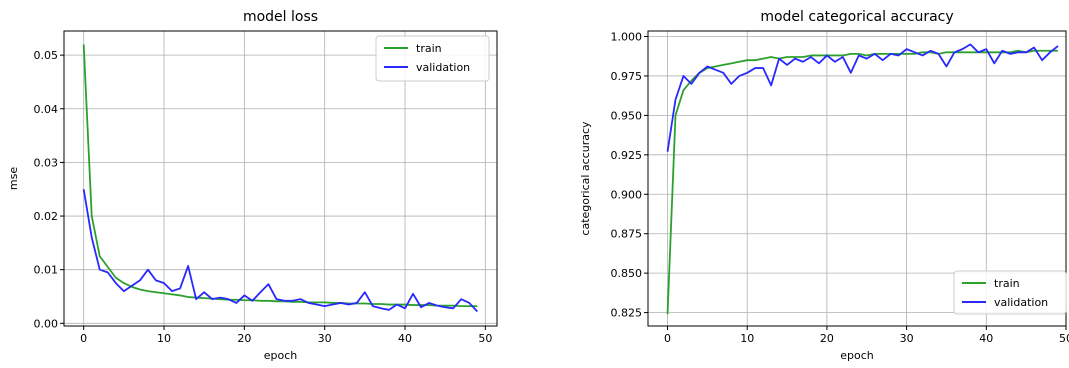 The width and height of the screenshot is (1069, 368). What do you see at coordinates (856, 17) in the screenshot?
I see `chart-title: model categorical accuracy` at bounding box center [856, 17].